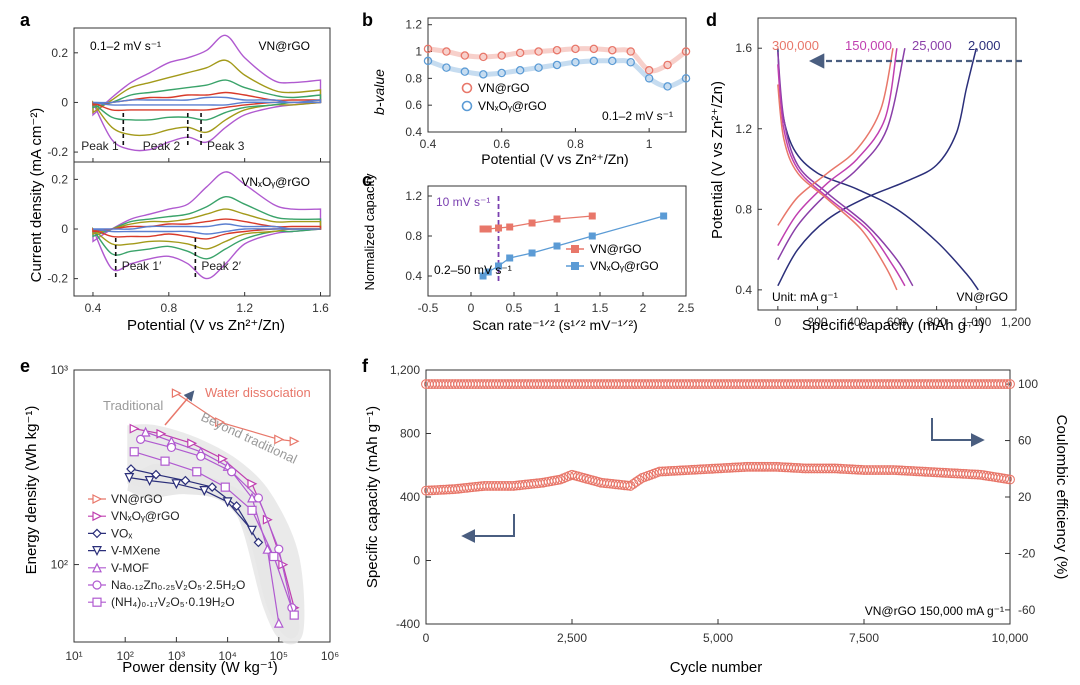 The height and width of the screenshot is (685, 1080). What do you see at coordinates (600, 308) in the screenshot?
I see `c-xtick-label-4: 1.5` at bounding box center [600, 308].